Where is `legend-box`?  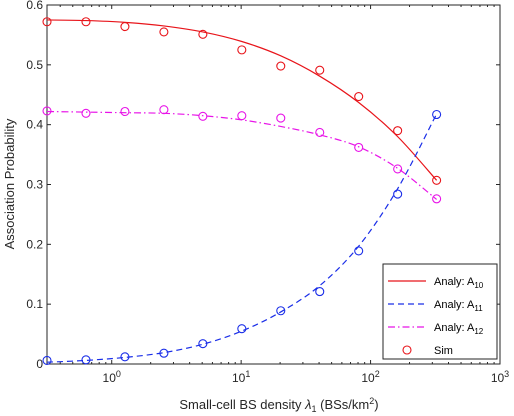
legend-box is located at coordinates (440, 311).